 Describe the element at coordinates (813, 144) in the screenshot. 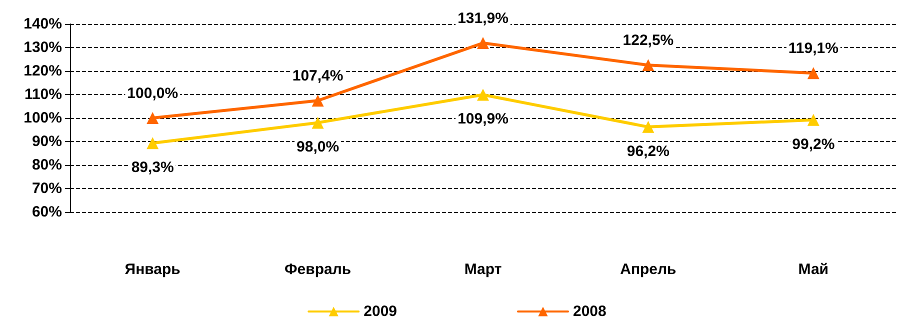

I see `data-label: 99,2%` at that location.